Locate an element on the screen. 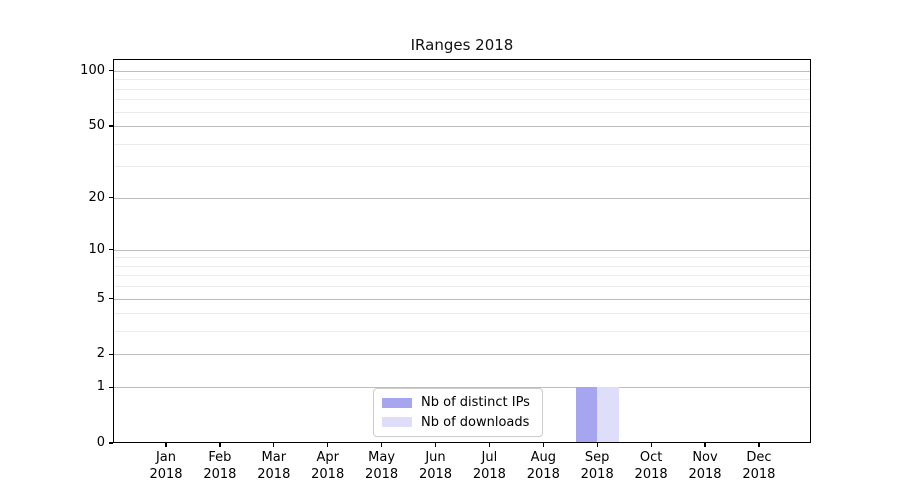 The image size is (900, 500). legend-item-distinct-ips: Nb of distinct IPs is located at coordinates (458, 402).